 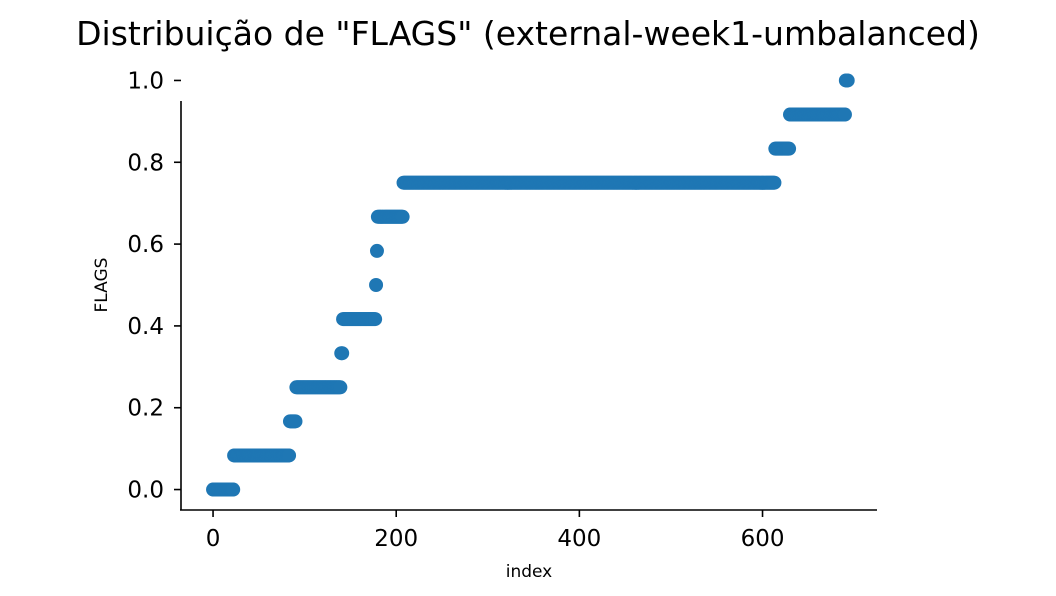 What do you see at coordinates (145, 491) in the screenshot?
I see `y-tick-label: 0.0` at bounding box center [145, 491].